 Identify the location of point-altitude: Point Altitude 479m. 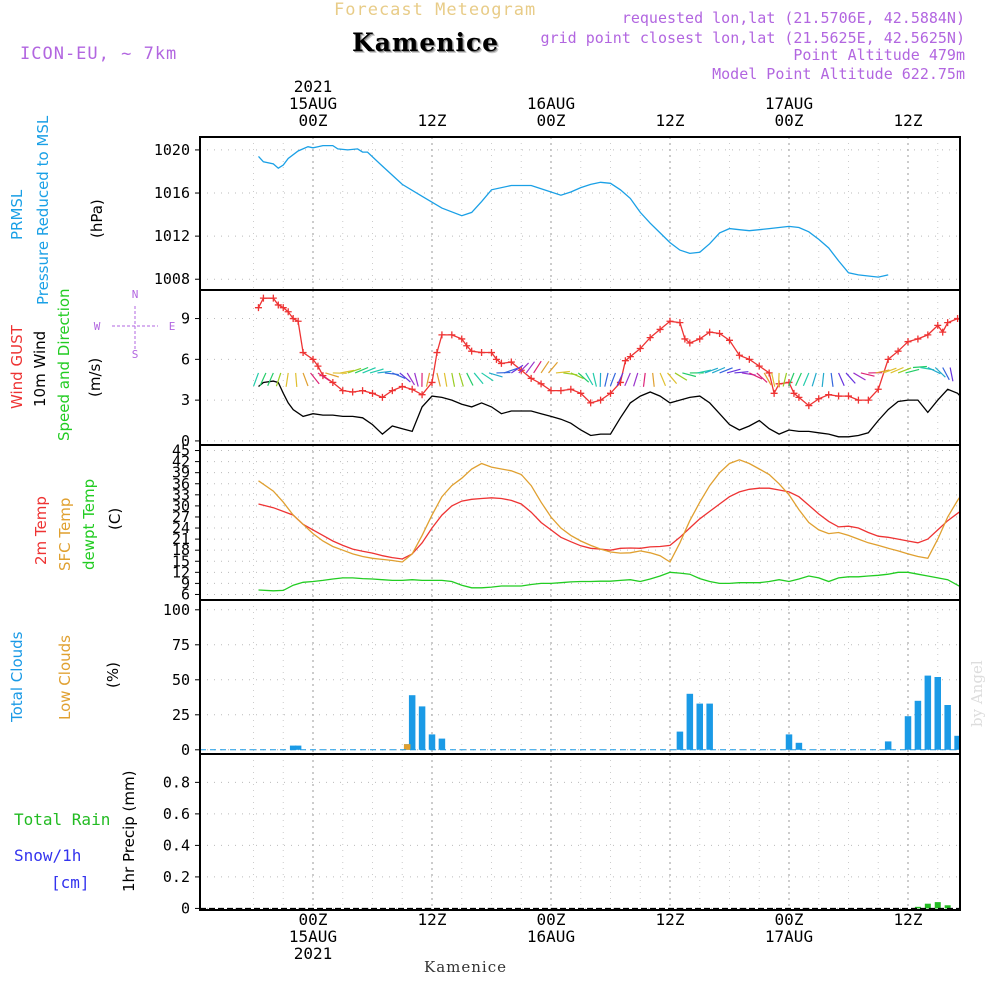
(879, 55).